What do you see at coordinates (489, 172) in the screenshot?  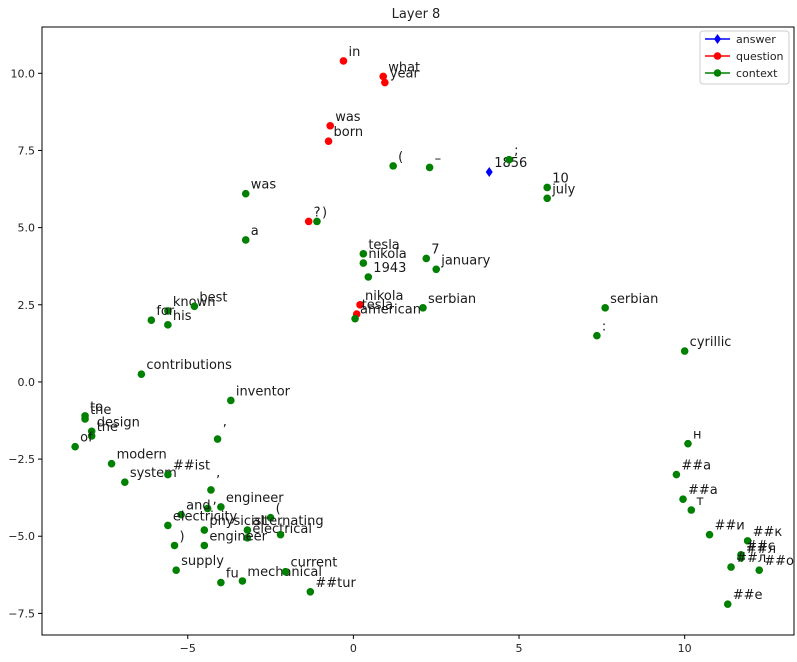 I see `answer-point` at bounding box center [489, 172].